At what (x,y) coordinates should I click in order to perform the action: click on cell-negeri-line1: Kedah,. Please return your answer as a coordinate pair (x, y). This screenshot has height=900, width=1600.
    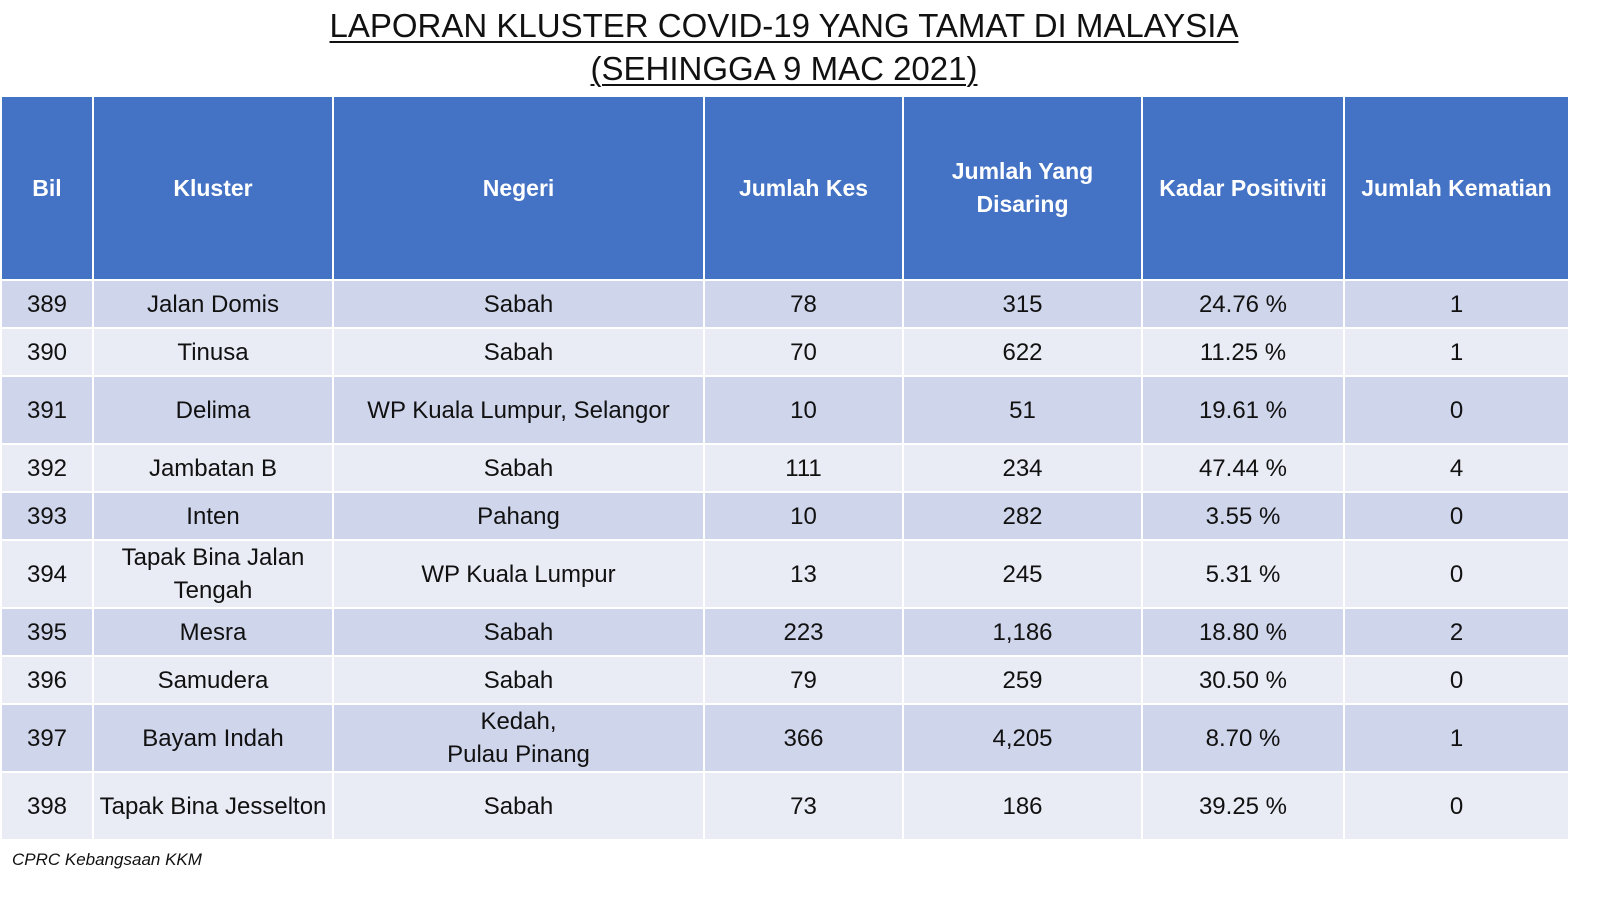
    Looking at the image, I should click on (518, 721).